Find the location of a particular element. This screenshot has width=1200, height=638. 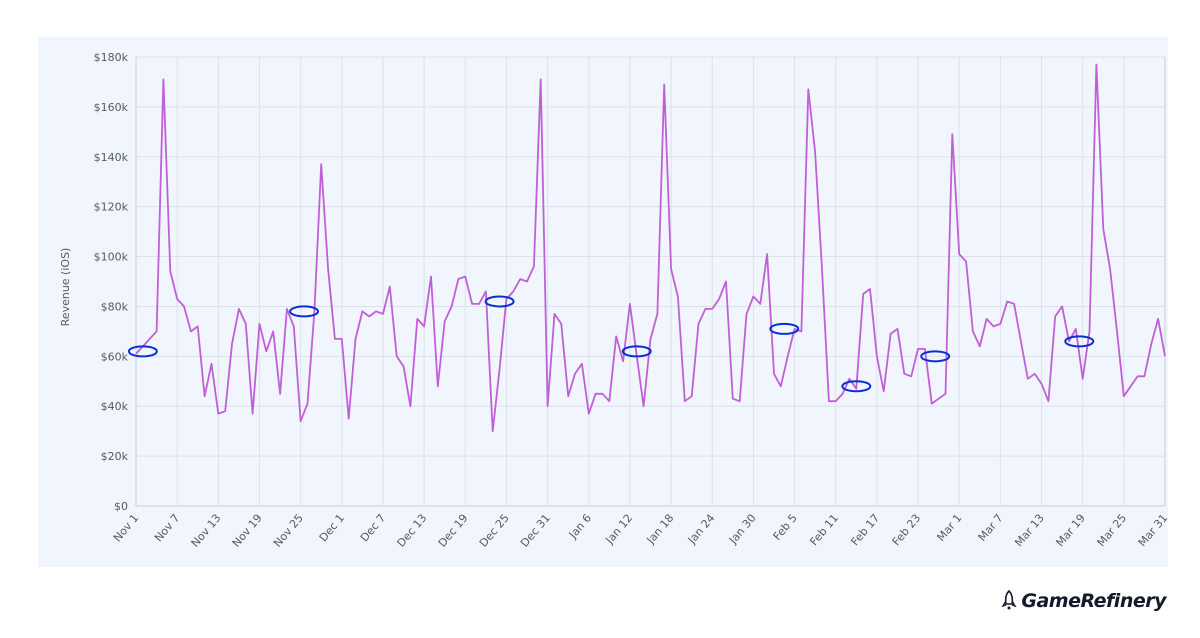

x-tick-label: Dec 19 is located at coordinates (453, 531).